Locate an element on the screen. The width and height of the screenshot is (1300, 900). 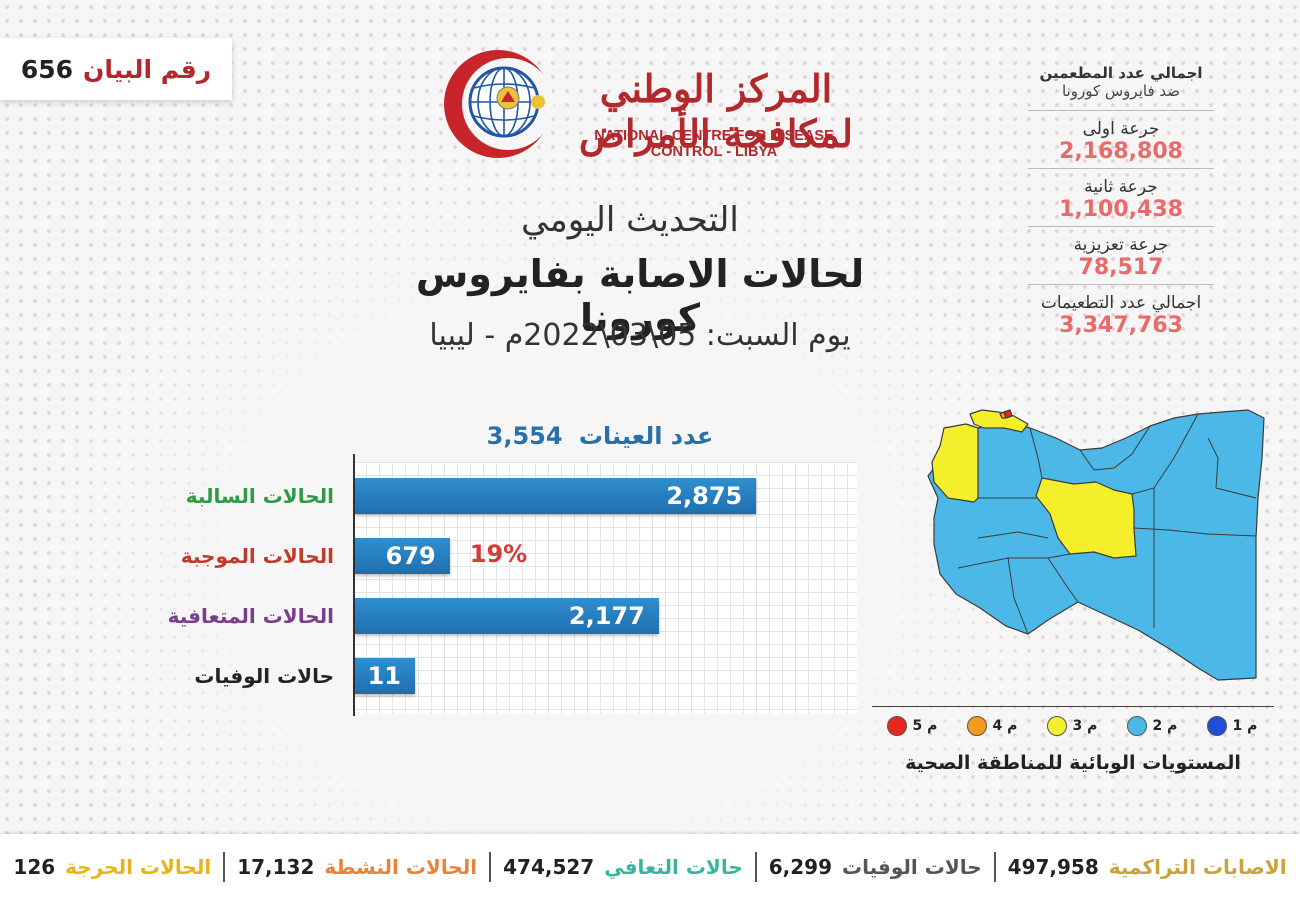
legend-level-3: م 3 is located at coordinates (1072, 726).